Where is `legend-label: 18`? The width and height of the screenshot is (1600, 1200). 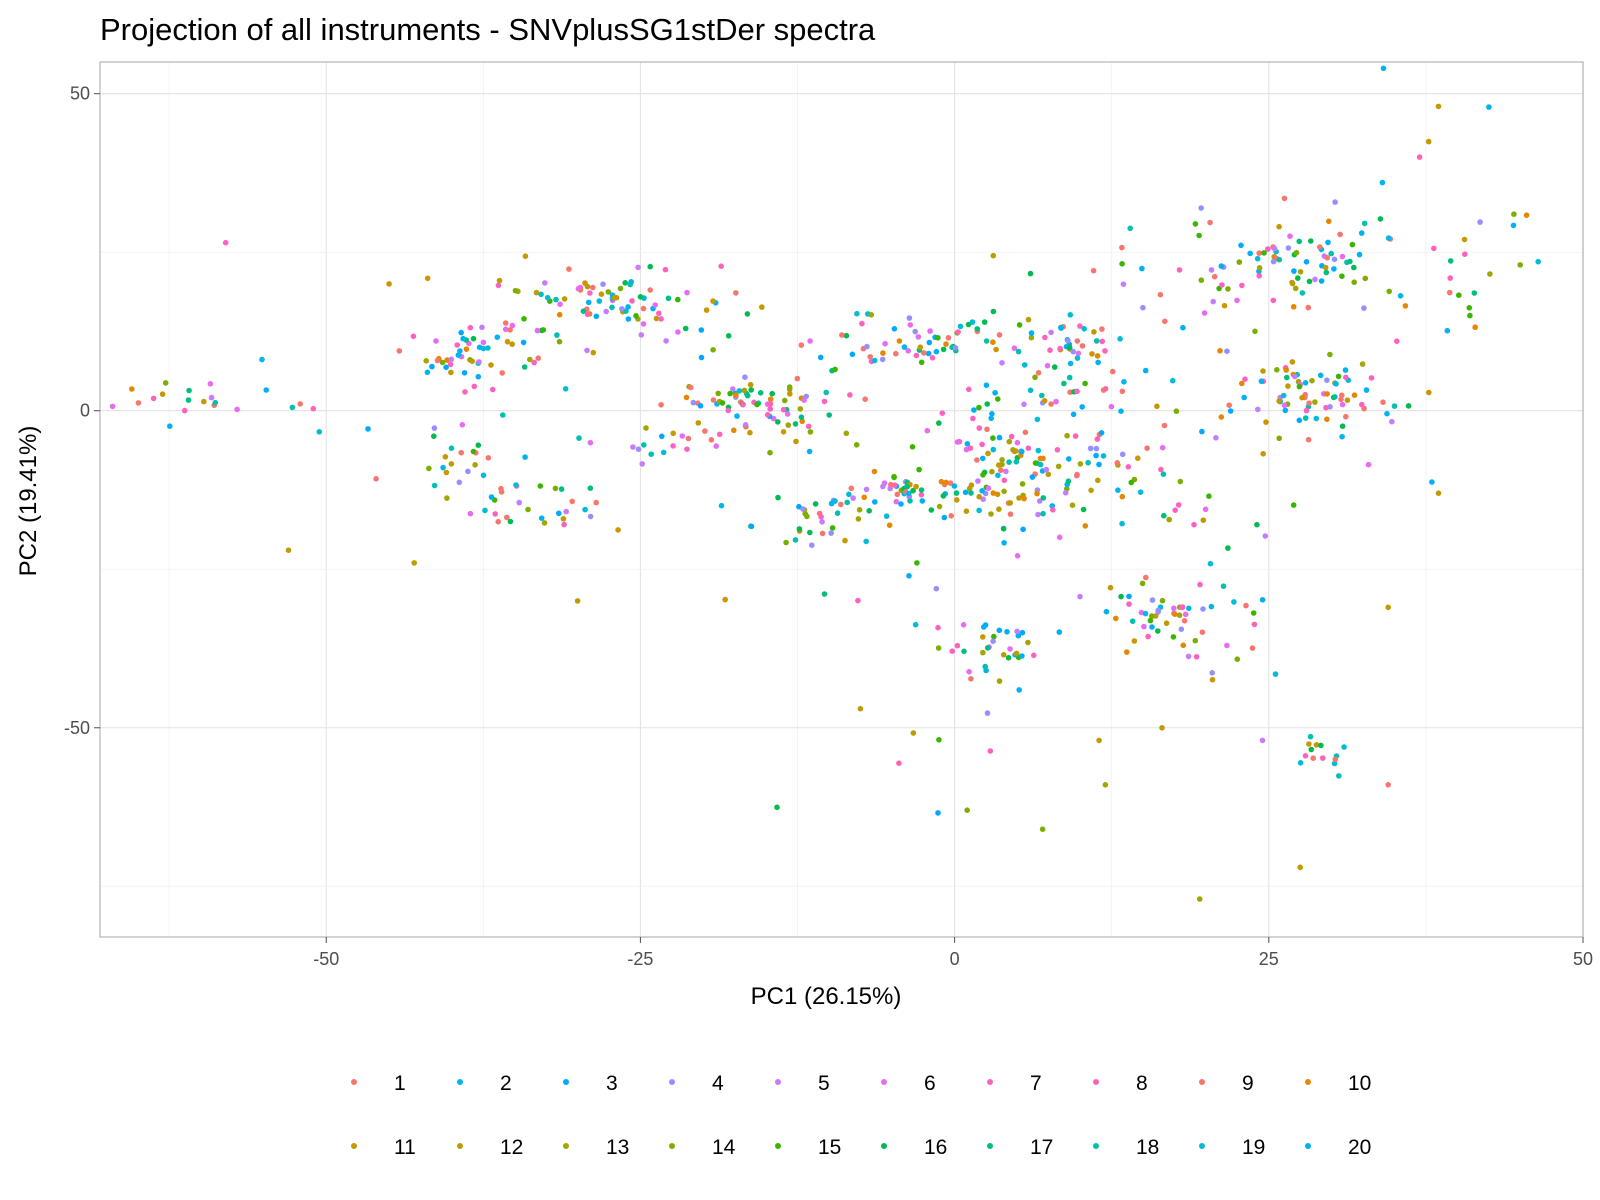
legend-label: 18 is located at coordinates (1147, 1147).